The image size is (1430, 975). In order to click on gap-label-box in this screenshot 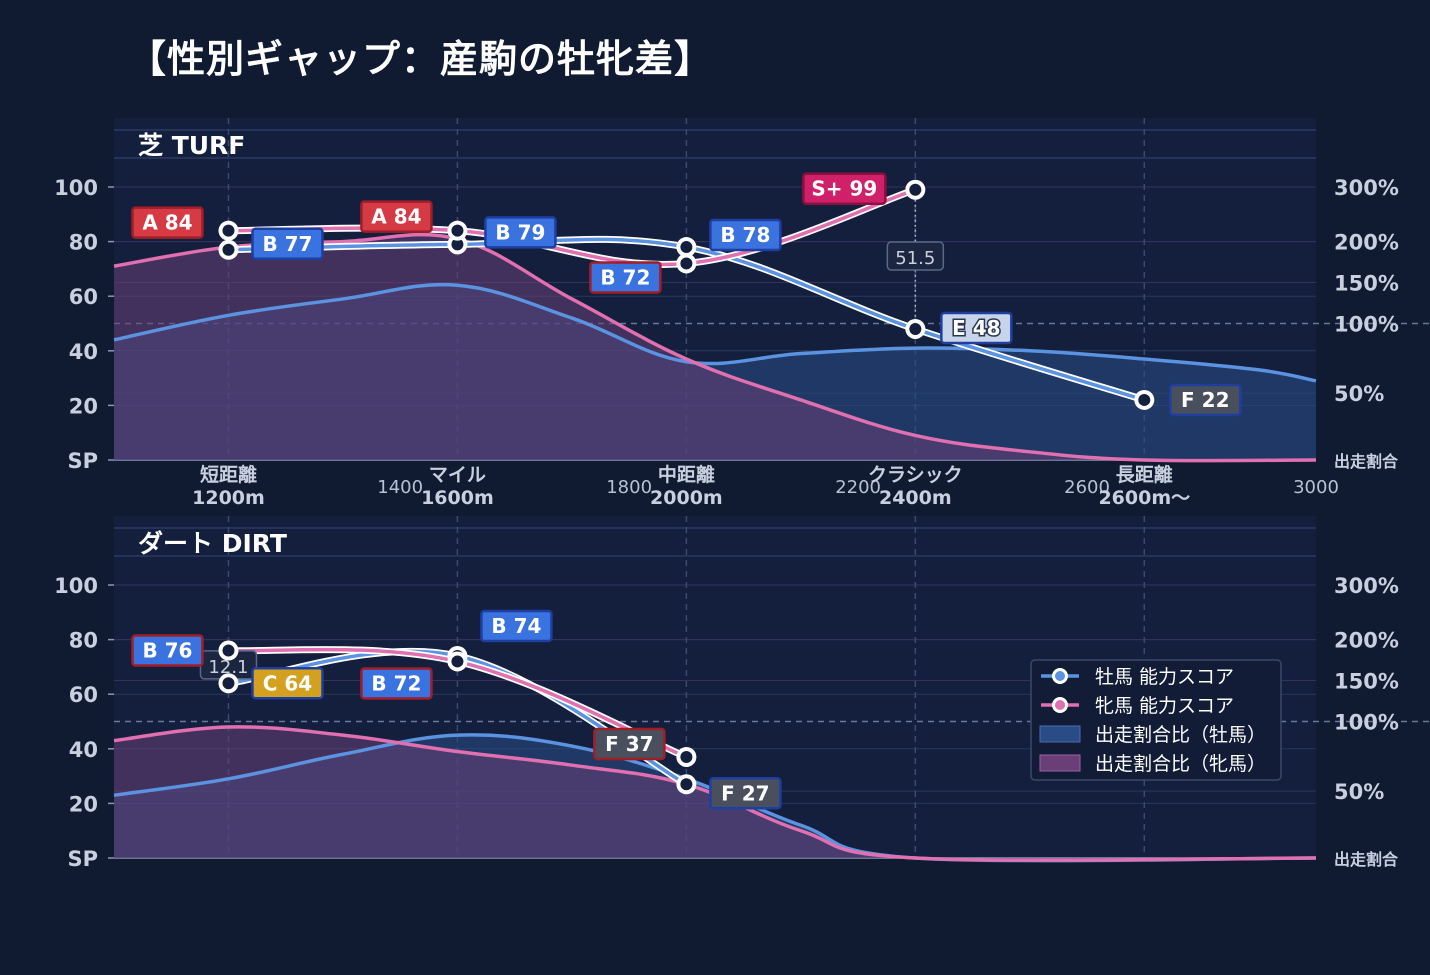, I will do `click(915, 256)`.